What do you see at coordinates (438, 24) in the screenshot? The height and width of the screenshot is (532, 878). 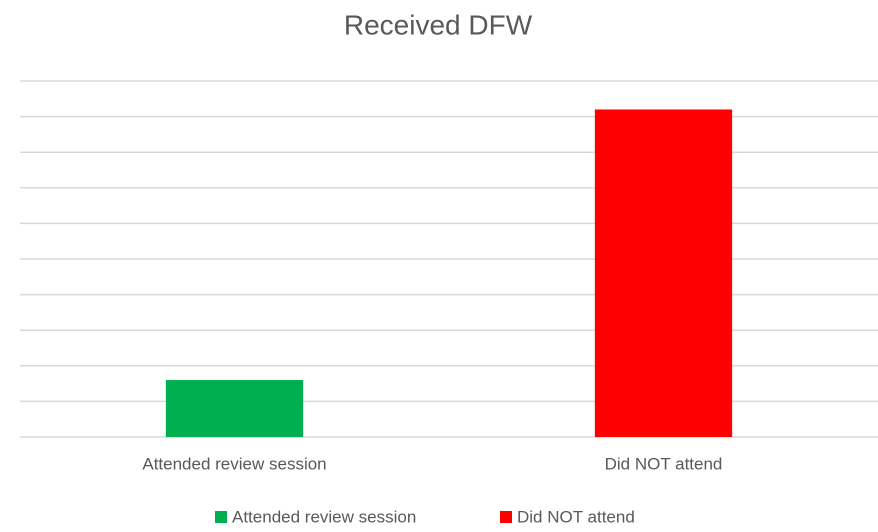 I see `chart-title: Received DFW` at bounding box center [438, 24].